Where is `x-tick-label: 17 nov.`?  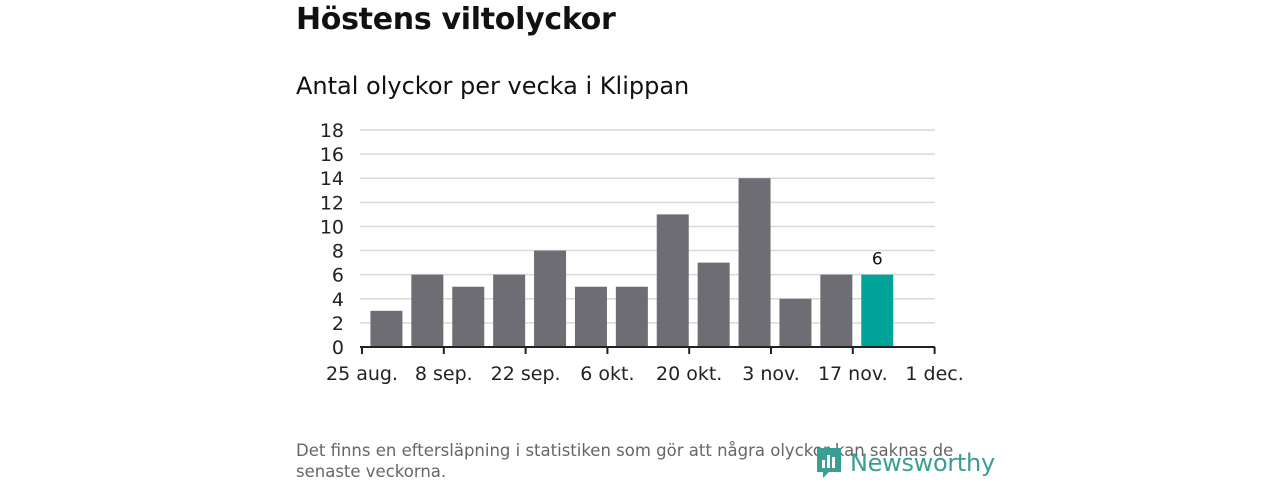
x-tick-label: 17 nov. is located at coordinates (853, 374).